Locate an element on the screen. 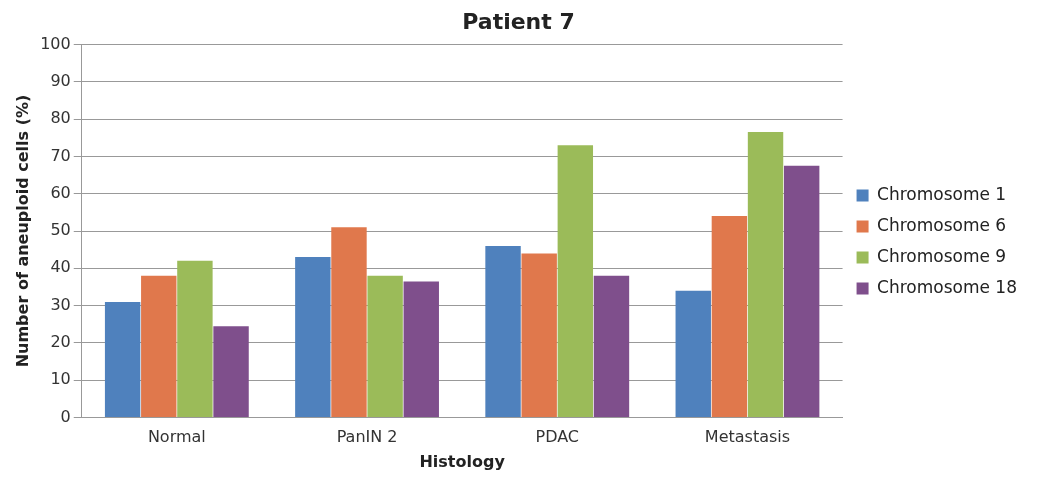 This screenshot has height=478, width=1047. x-tick-label: Normal is located at coordinates (176, 437).